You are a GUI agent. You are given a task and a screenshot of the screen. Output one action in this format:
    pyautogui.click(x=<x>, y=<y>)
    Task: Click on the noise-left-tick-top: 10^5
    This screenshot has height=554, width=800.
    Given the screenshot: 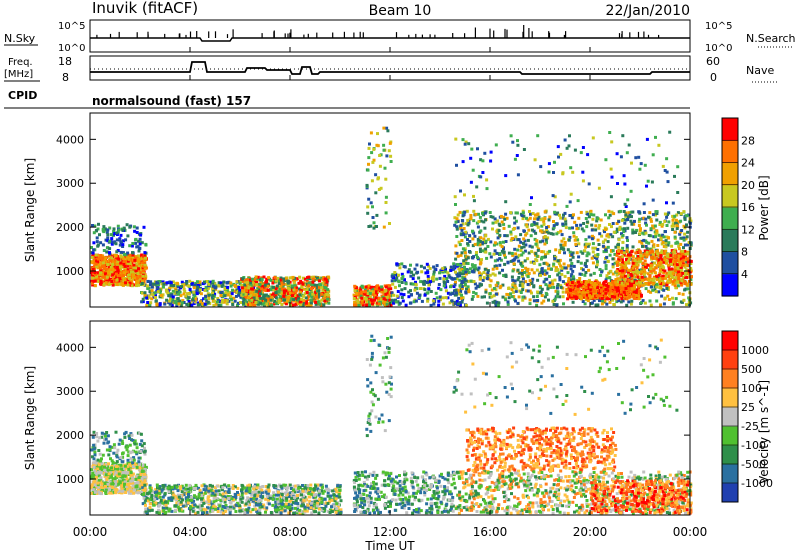 What is the action you would take?
    pyautogui.click(x=71, y=26)
    